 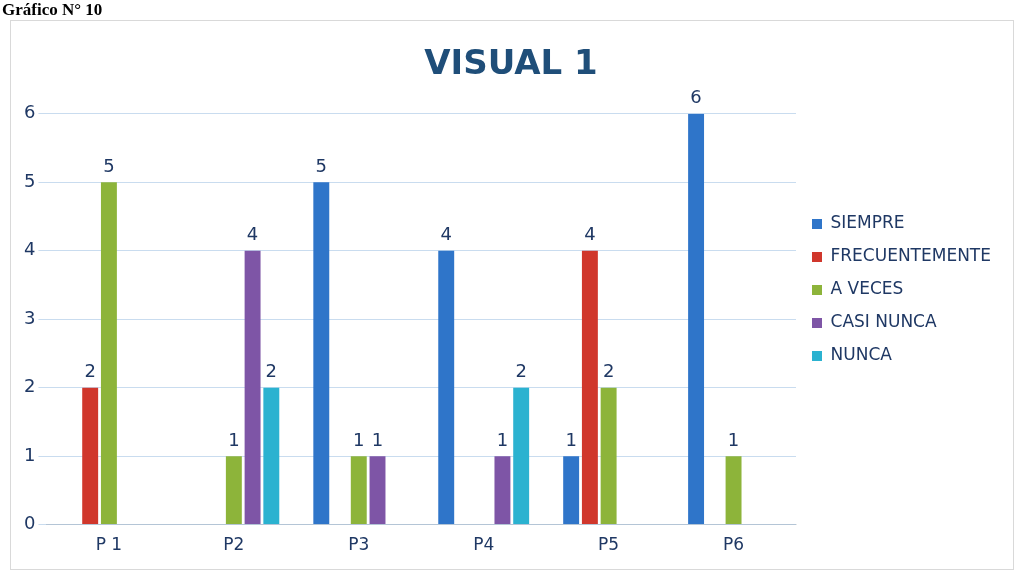 I want to click on y-tick-label: 5, so click(x=30, y=180).